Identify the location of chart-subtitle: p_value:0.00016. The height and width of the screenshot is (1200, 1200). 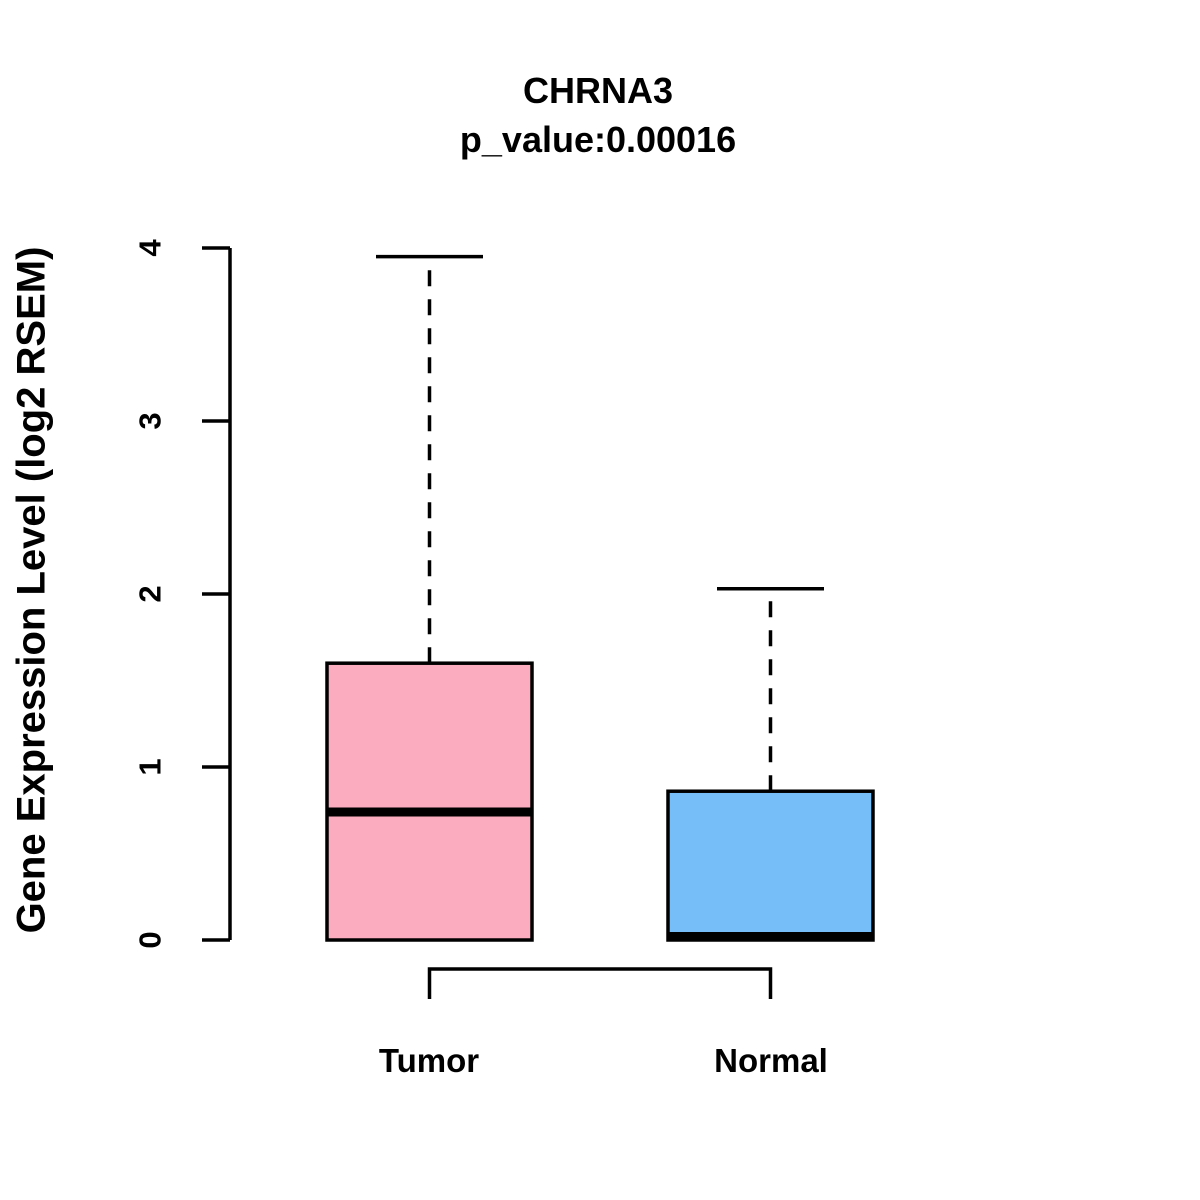
(598, 139).